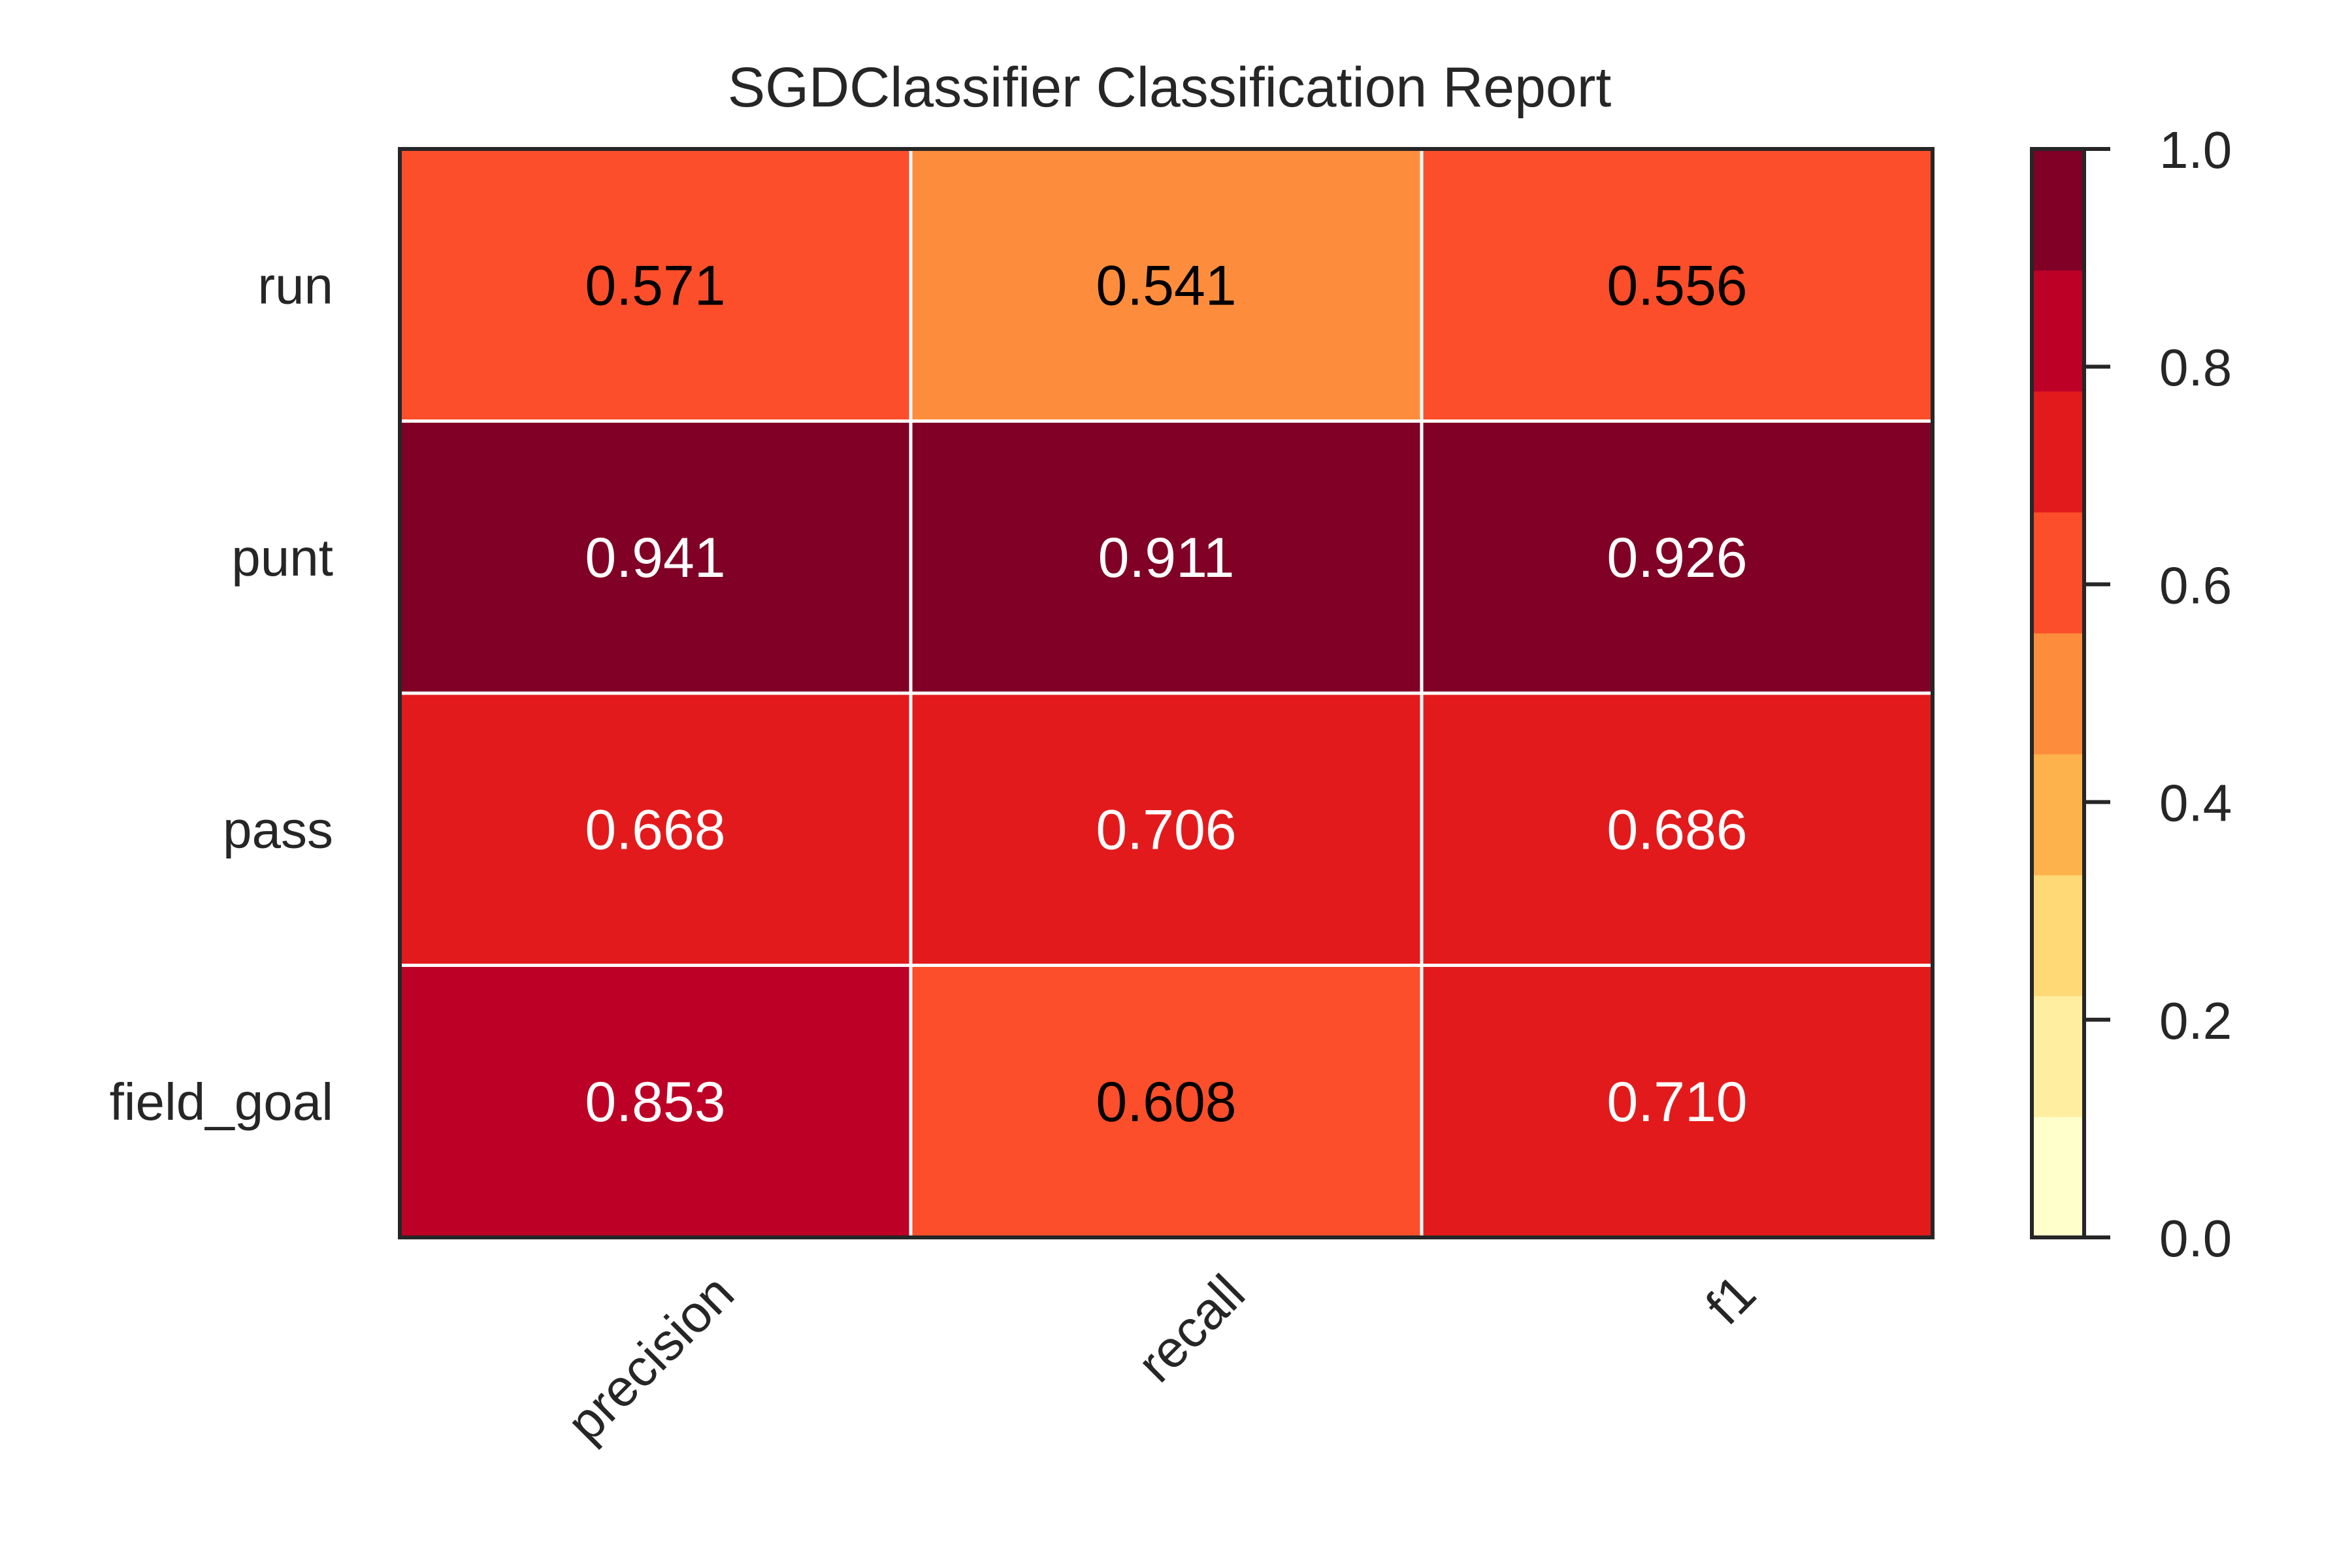 This screenshot has width=2352, height=1568. What do you see at coordinates (2195, 803) in the screenshot?
I see `colorbar-tick-label: 0.4` at bounding box center [2195, 803].